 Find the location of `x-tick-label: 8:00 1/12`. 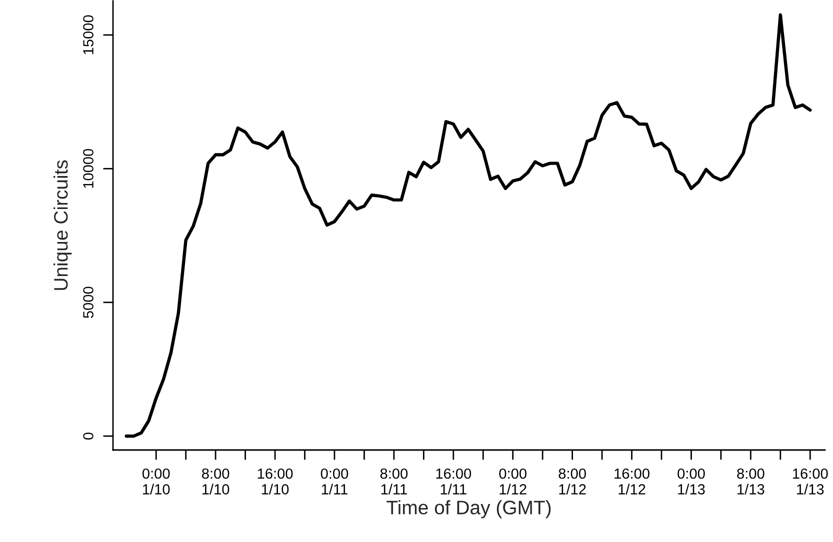

x-tick-label: 8:00 1/12 is located at coordinates (572, 481).